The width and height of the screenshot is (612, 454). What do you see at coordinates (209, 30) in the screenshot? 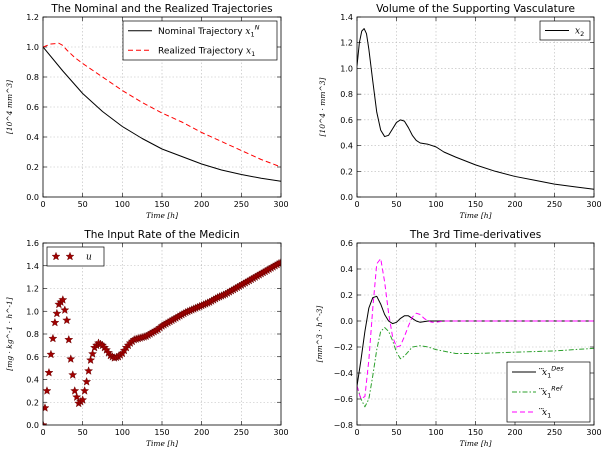
I see `legend-entry: Nominal Trajectory x1N` at bounding box center [209, 30].